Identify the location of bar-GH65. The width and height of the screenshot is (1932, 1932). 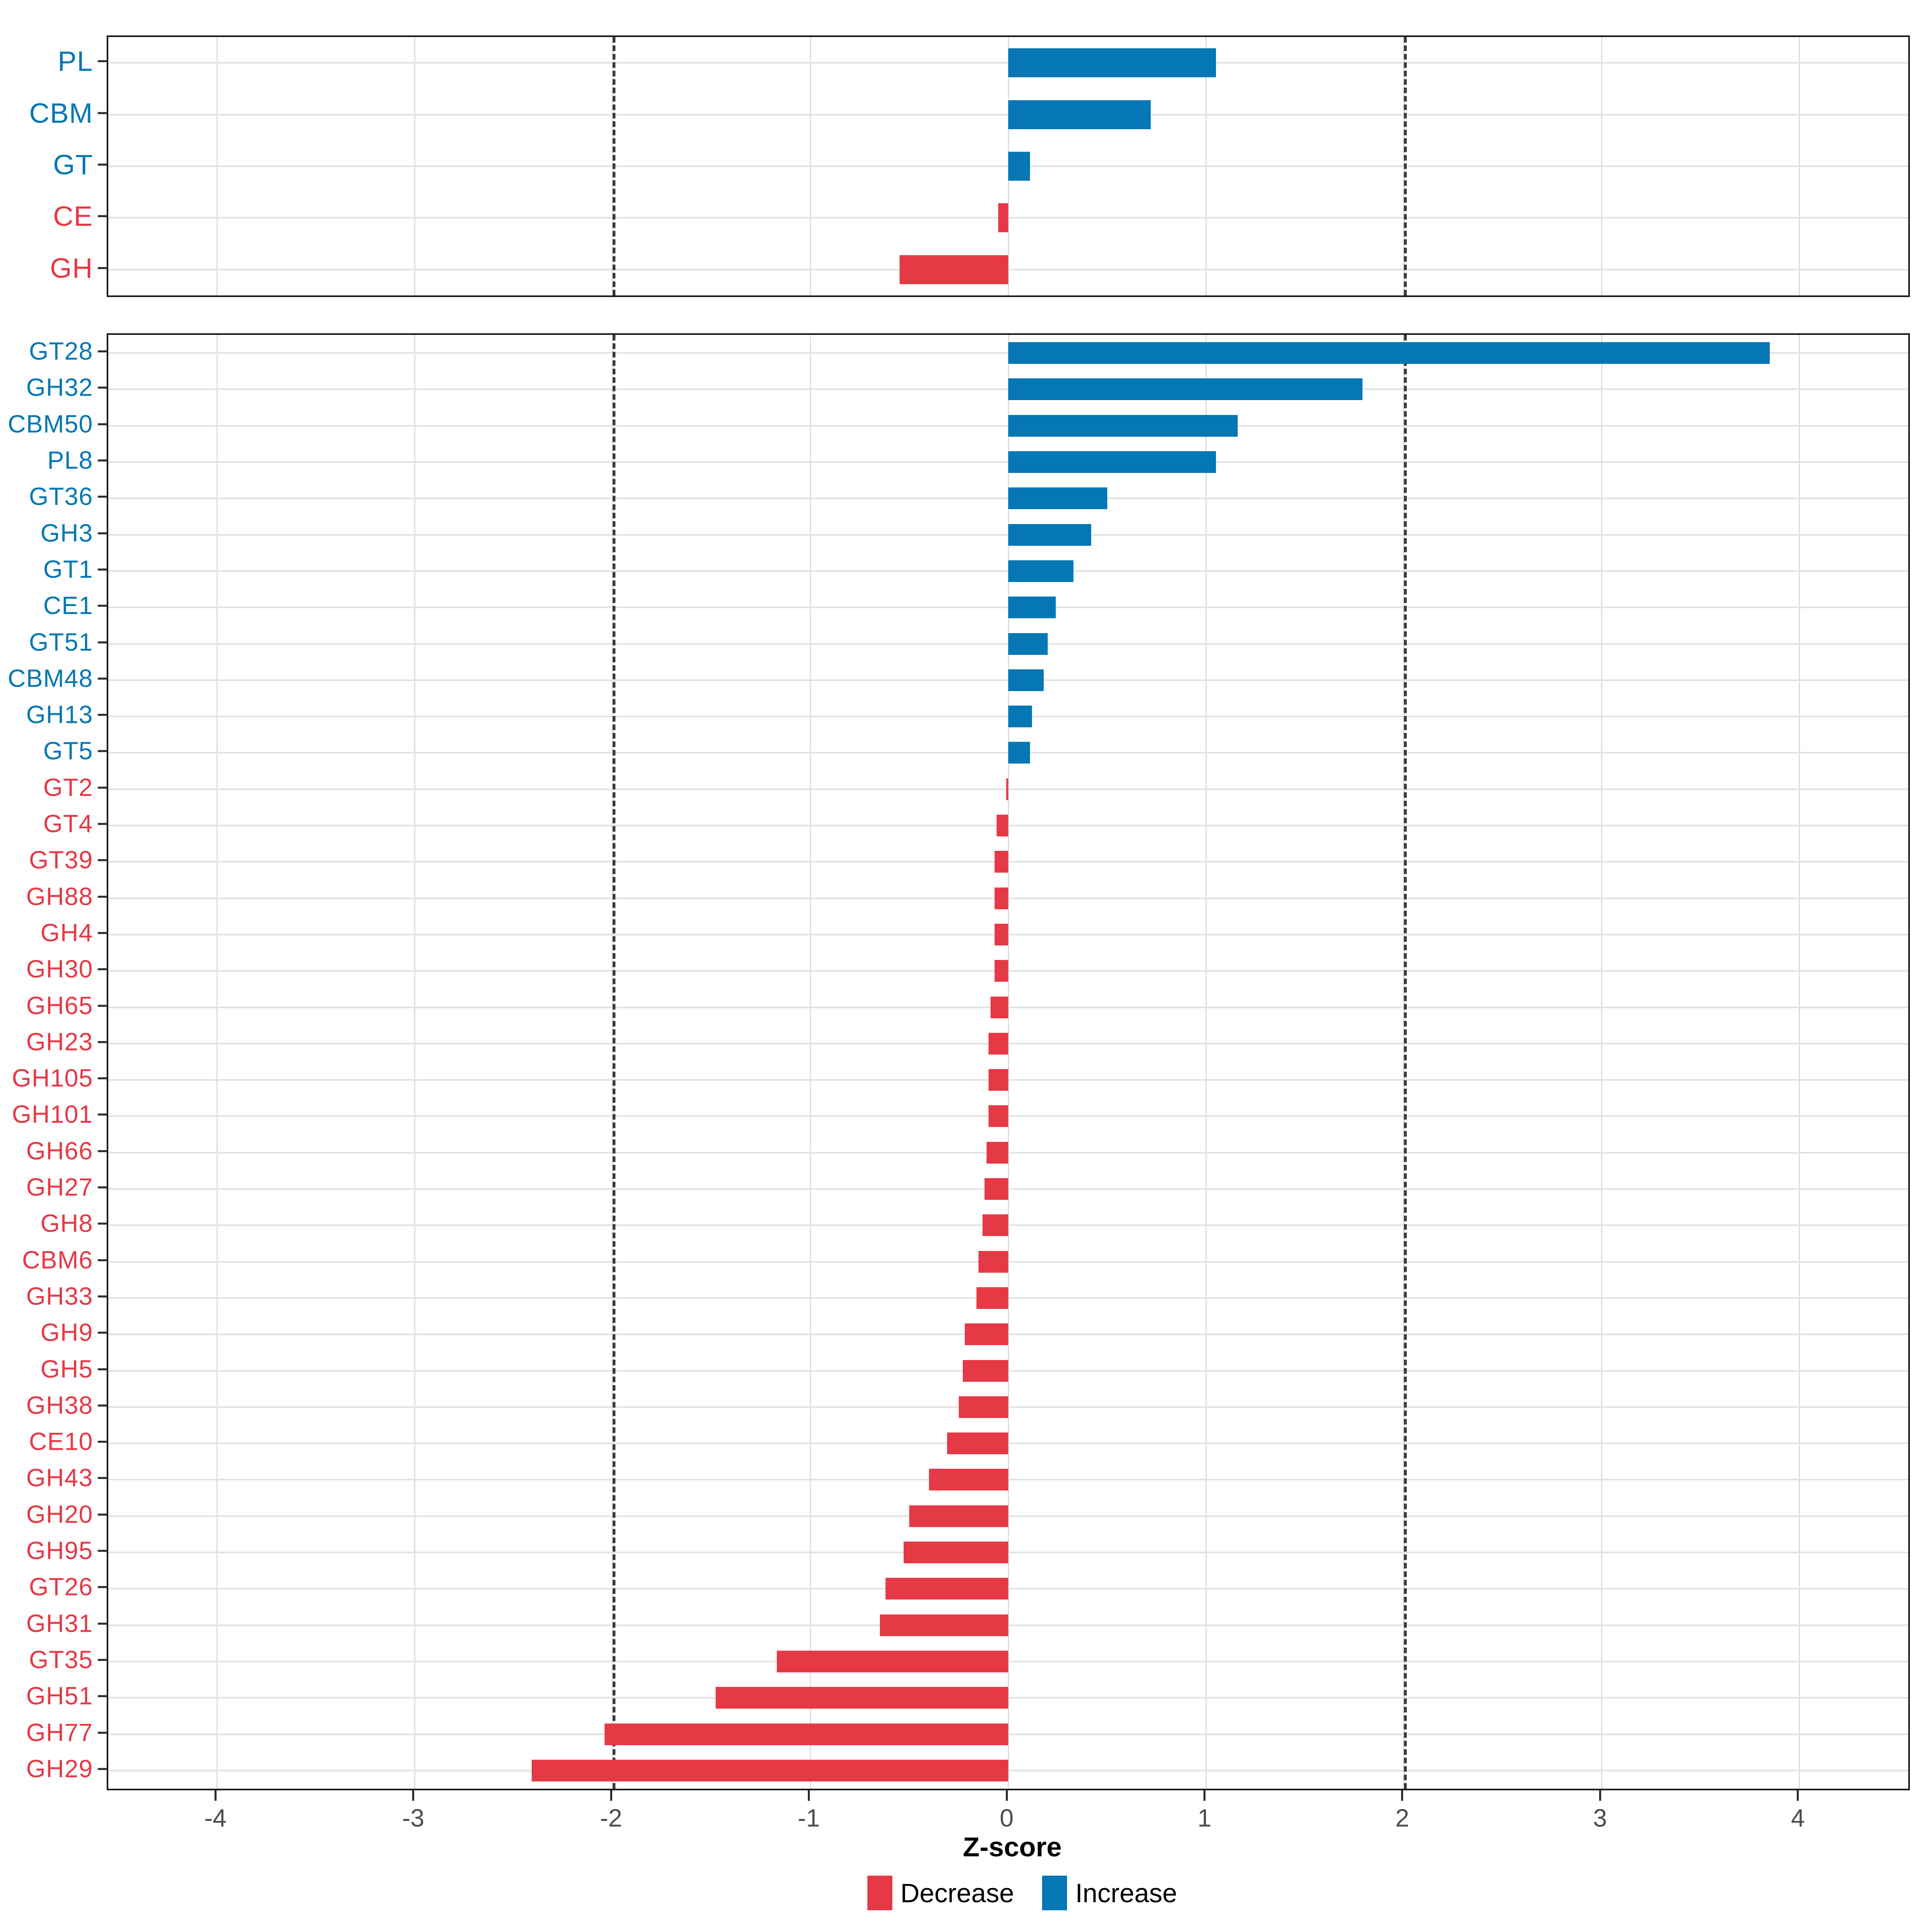
(999, 1007).